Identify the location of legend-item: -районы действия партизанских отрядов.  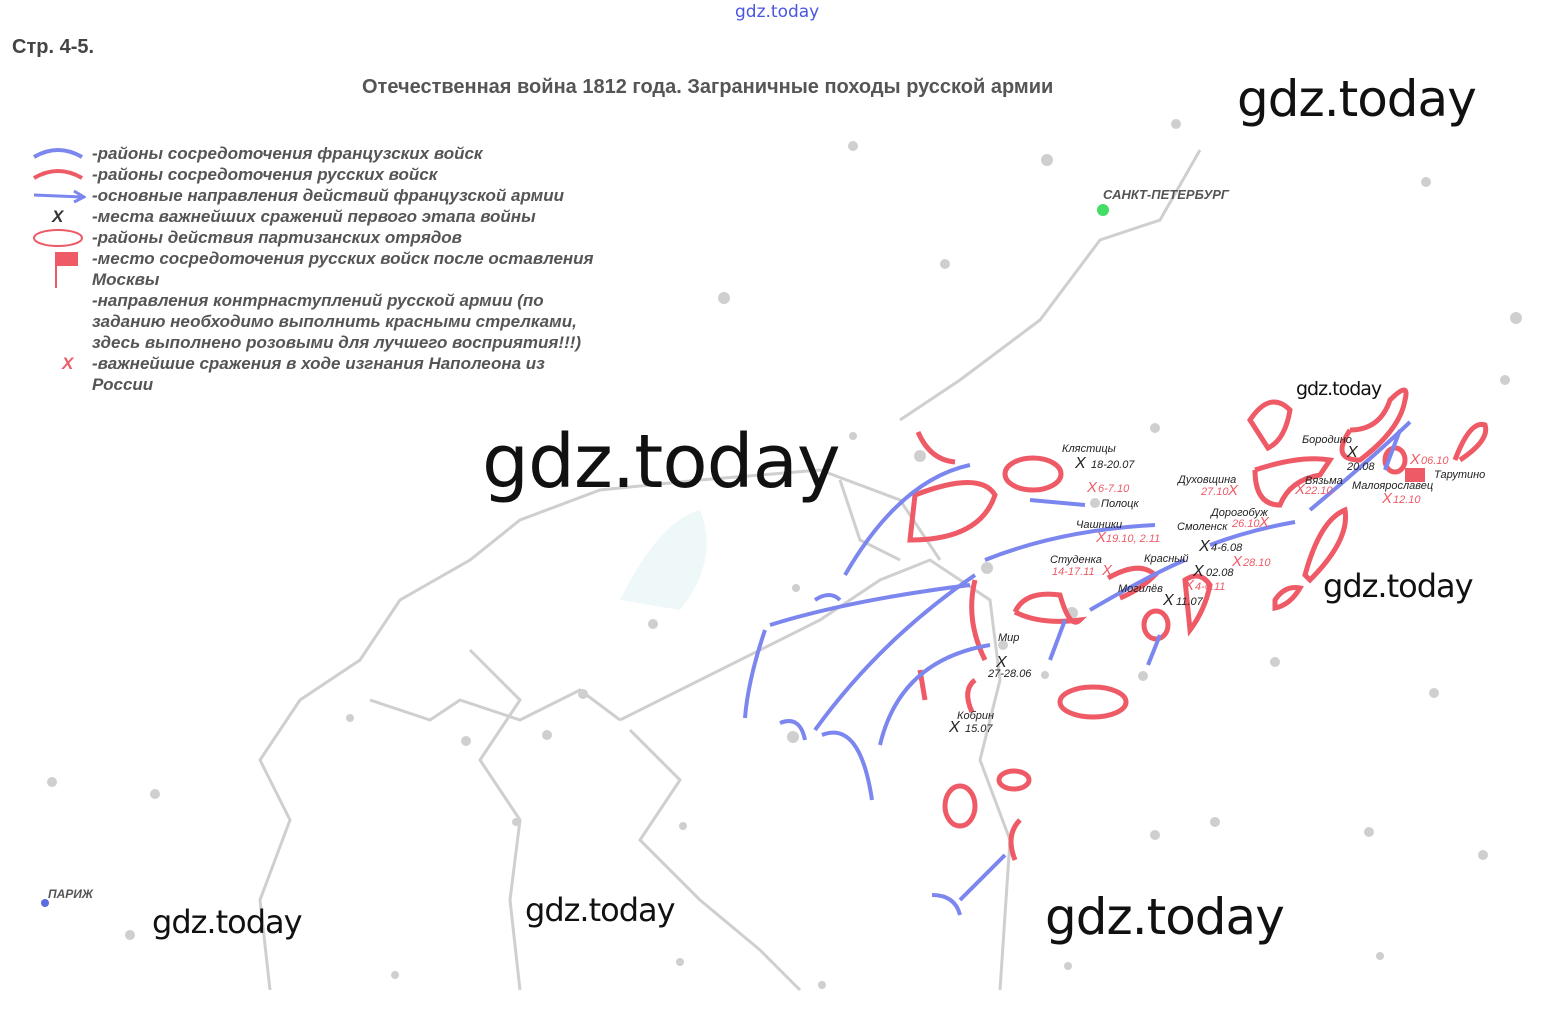
(350, 237).